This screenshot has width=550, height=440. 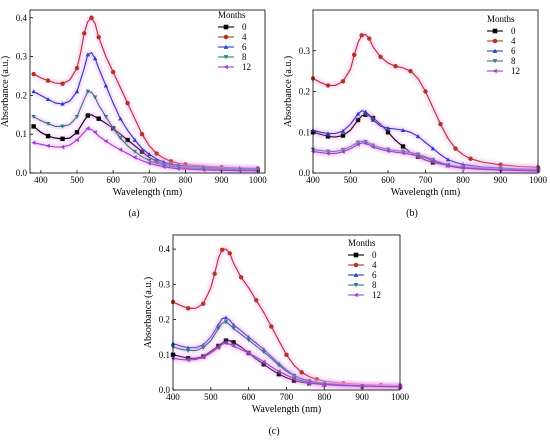 What do you see at coordinates (21, 95) in the screenshot?
I see `y-tick-label: 0.2` at bounding box center [21, 95].